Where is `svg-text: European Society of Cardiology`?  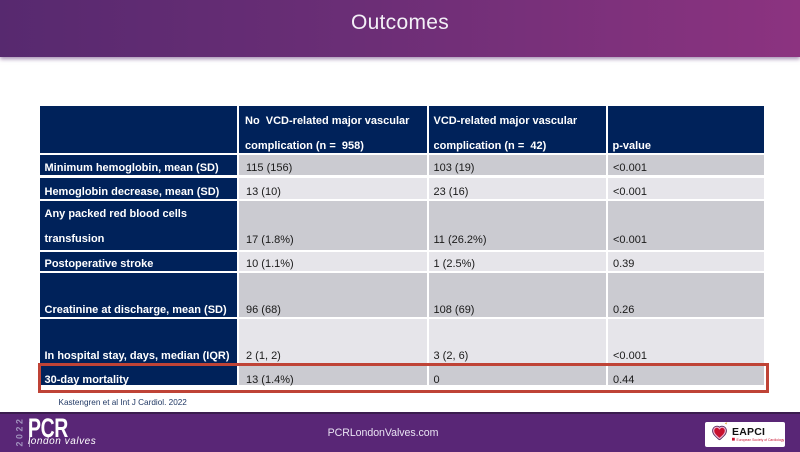 svg-text: European Society of Cardiology is located at coordinates (760, 440).